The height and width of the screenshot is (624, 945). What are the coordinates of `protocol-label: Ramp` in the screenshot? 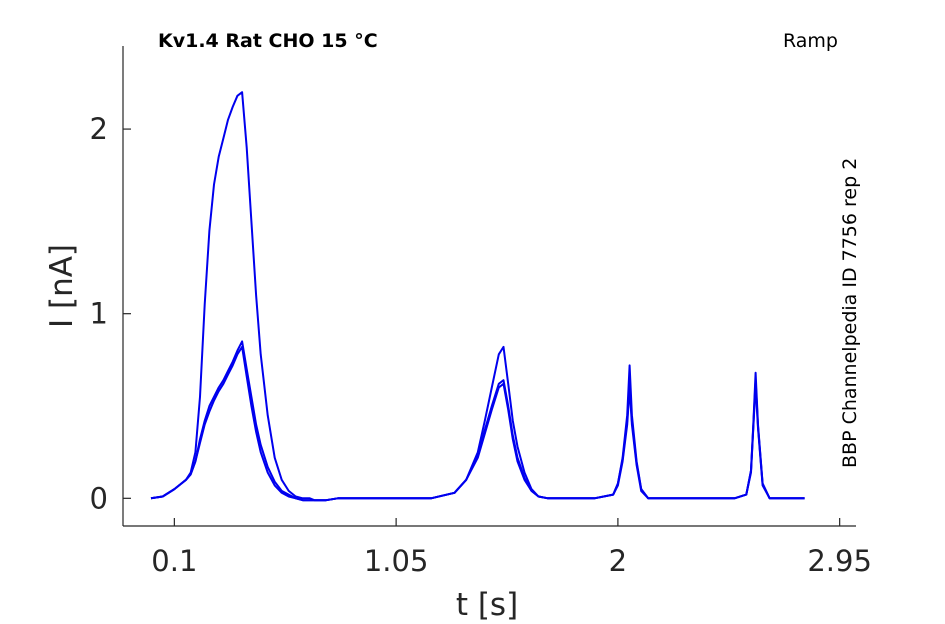 It's located at (810, 41).